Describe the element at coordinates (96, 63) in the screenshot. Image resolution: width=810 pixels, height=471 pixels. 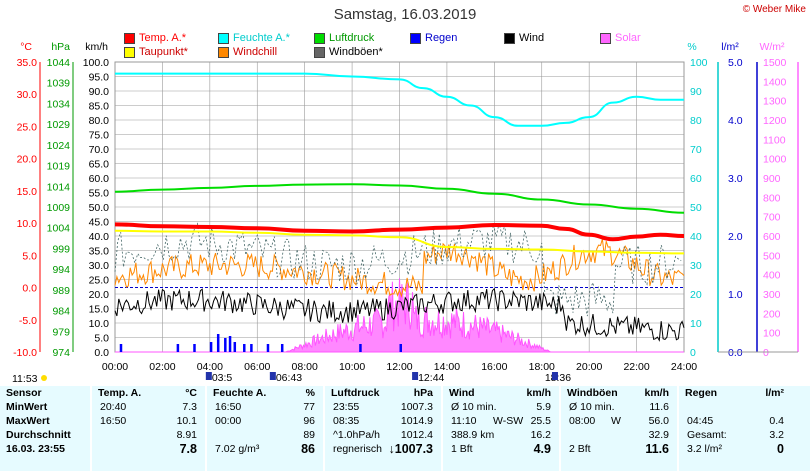
I see `tick-label-kmh: 100.0` at that location.